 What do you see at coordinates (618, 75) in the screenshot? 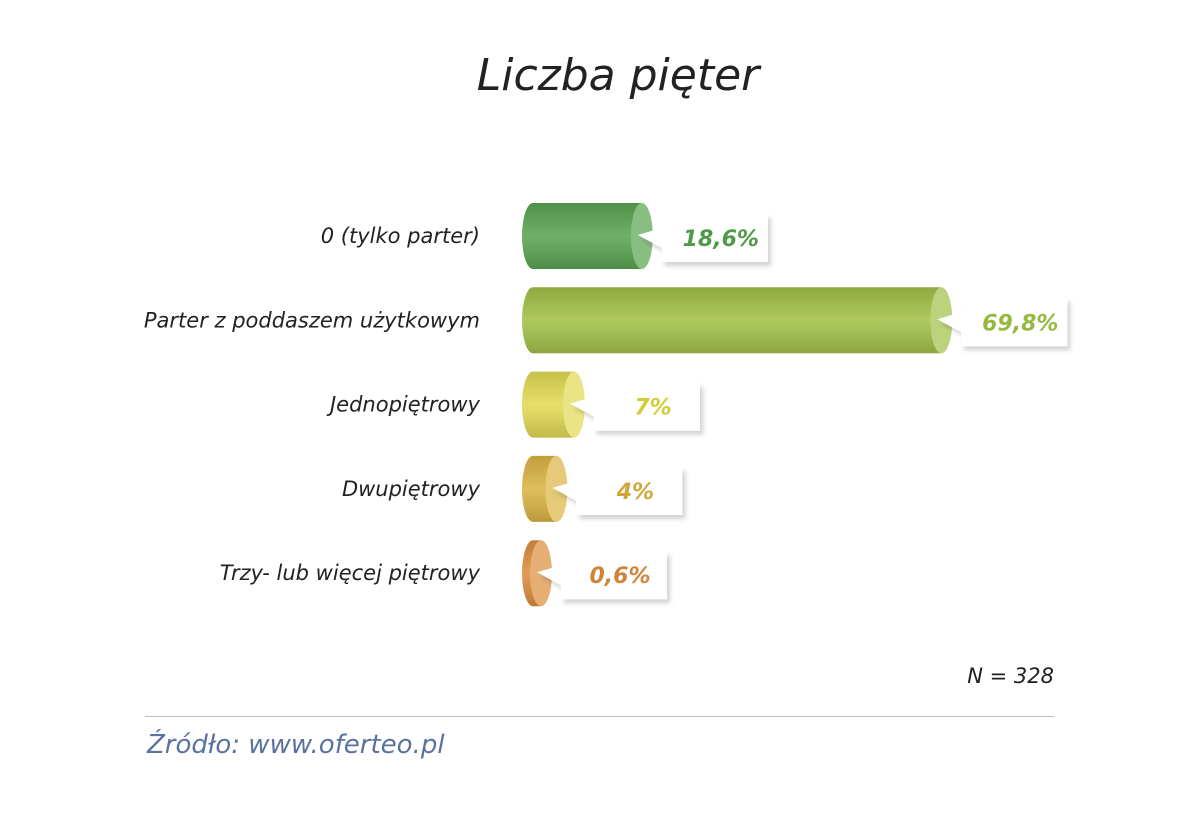
I see `chart-title: Liczba pięter` at bounding box center [618, 75].